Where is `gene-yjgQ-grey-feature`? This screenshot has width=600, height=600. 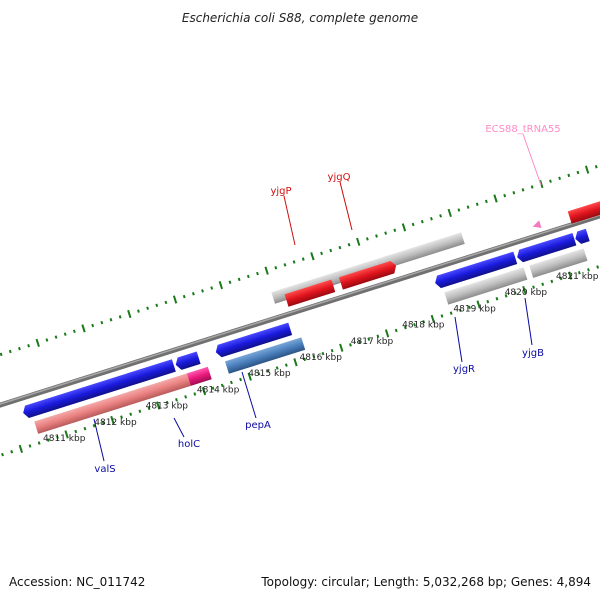
gene-yjgQ-grey-feature is located at coordinates (420, 251).